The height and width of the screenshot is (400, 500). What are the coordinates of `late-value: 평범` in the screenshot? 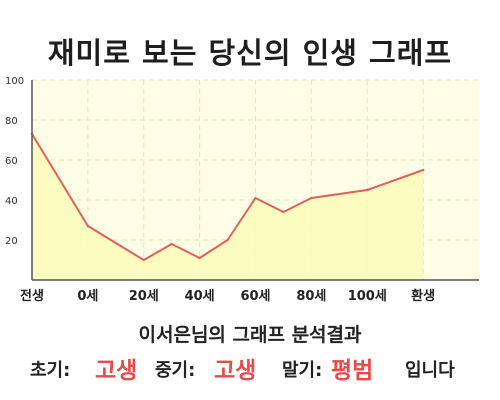 It's located at (352, 371).